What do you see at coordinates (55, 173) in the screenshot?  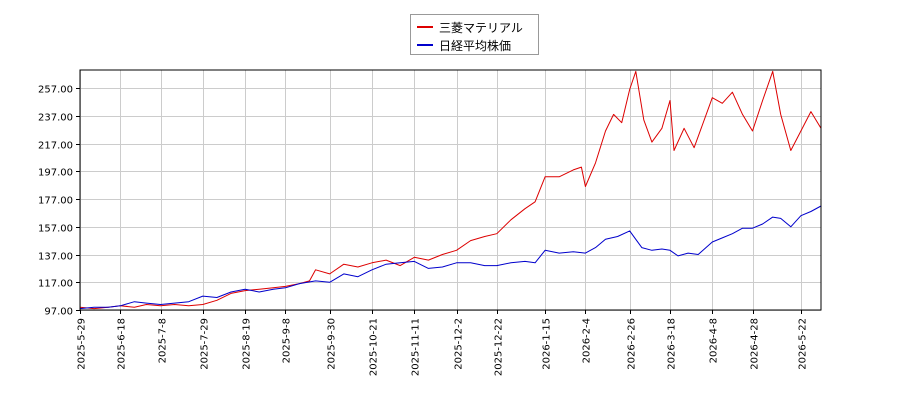 I see `y-tick-label: 197.00` at bounding box center [55, 173].